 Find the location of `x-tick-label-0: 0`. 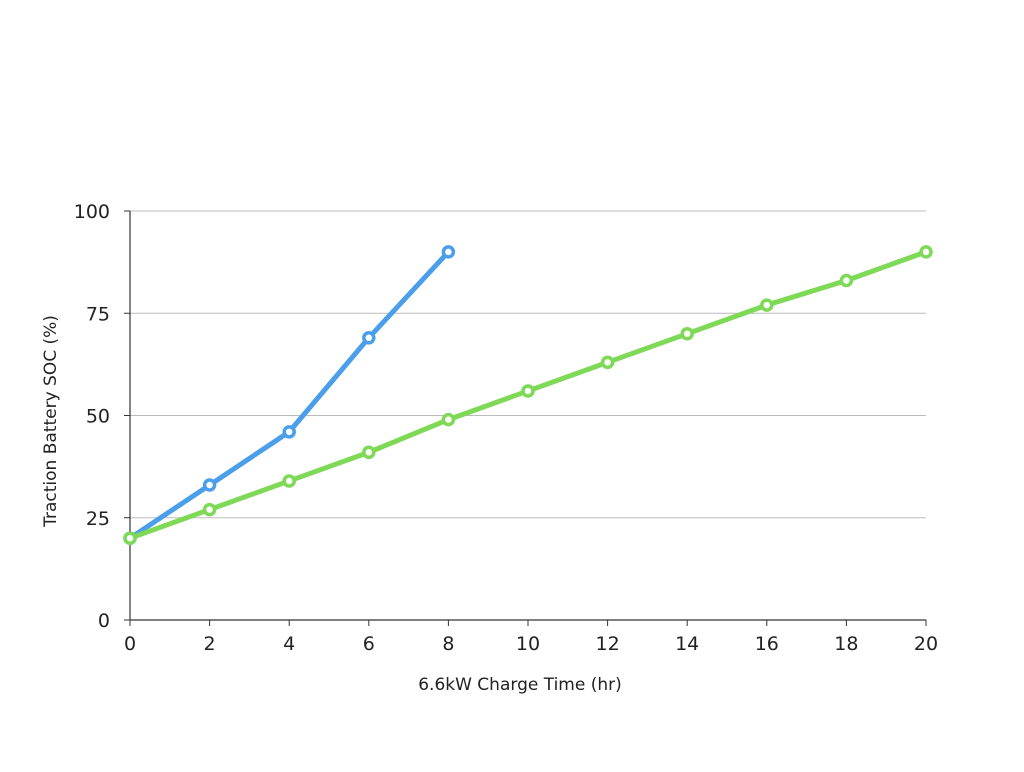

x-tick-label-0: 0 is located at coordinates (130, 644).